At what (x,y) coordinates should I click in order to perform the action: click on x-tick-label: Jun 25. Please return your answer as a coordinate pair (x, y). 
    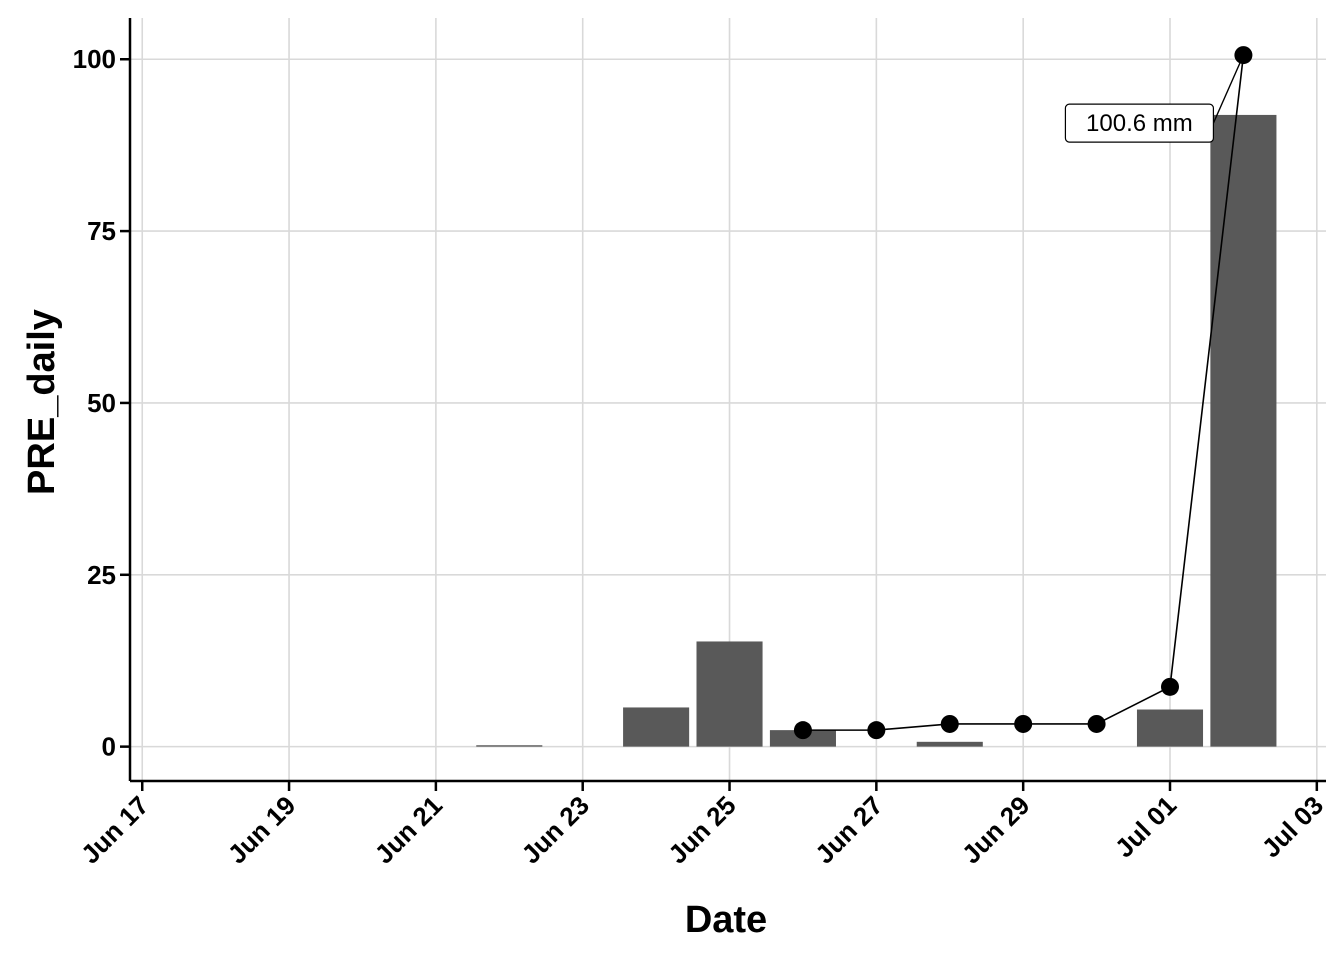
    Looking at the image, I should click on (701, 829).